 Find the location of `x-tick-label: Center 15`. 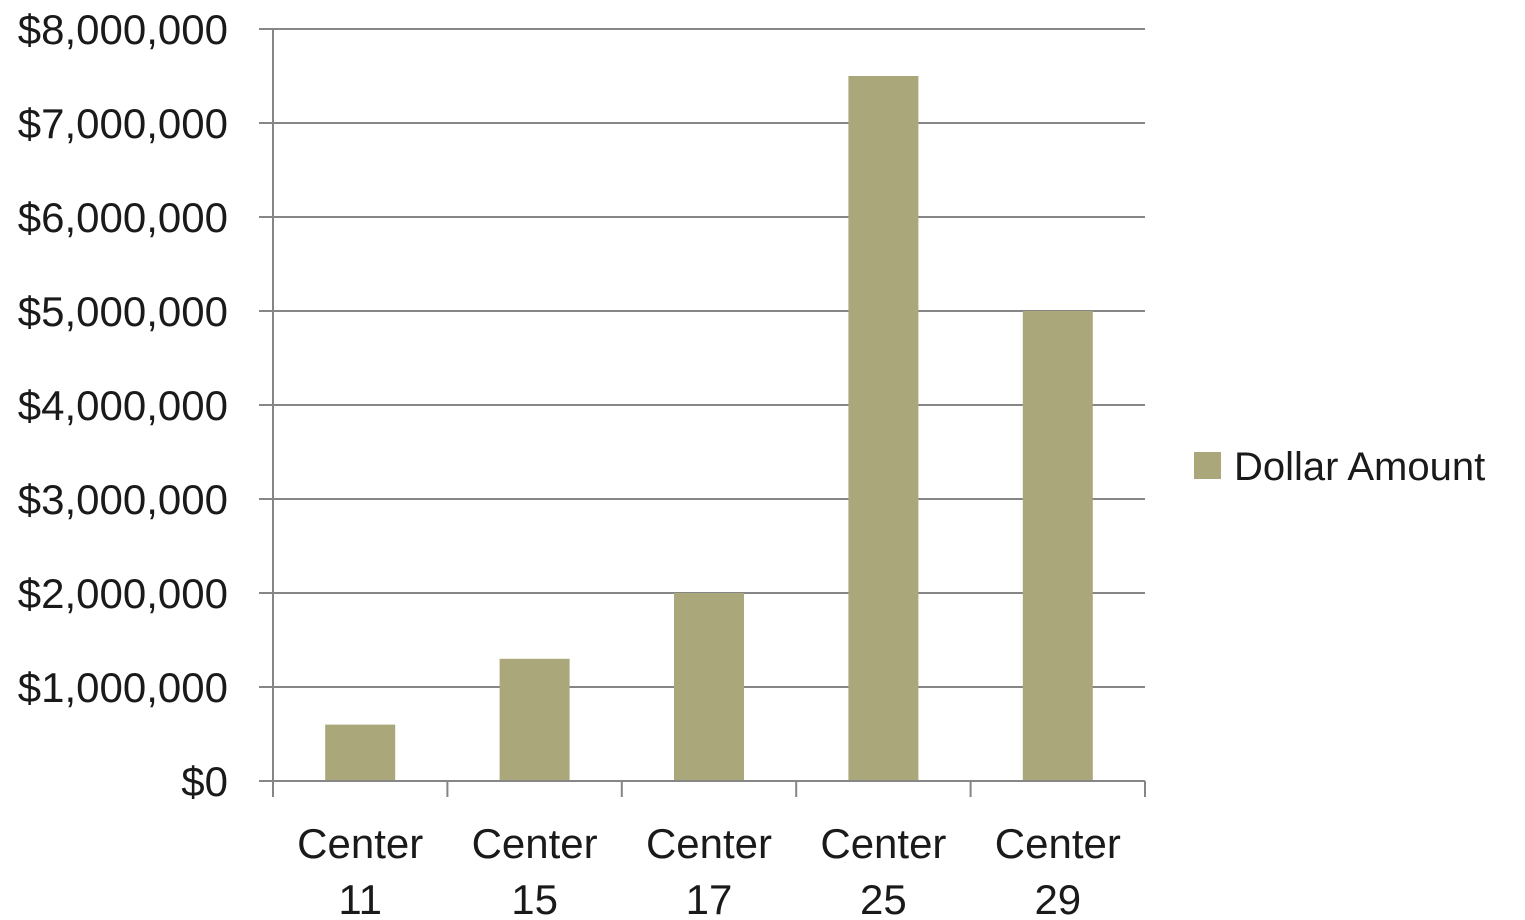

x-tick-label: Center 15 is located at coordinates (535, 870).